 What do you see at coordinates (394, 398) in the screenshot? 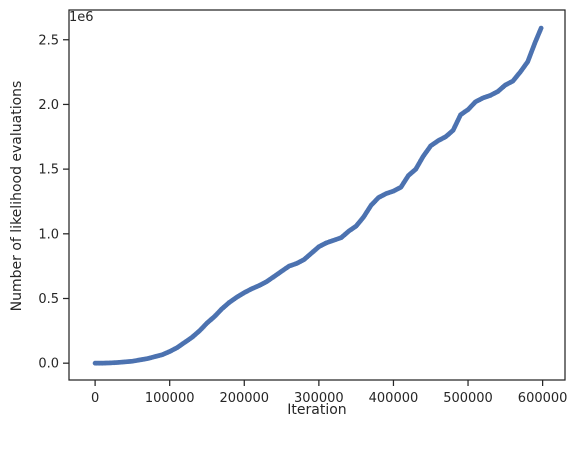
I see `x-tick-label: 400000` at bounding box center [394, 398].